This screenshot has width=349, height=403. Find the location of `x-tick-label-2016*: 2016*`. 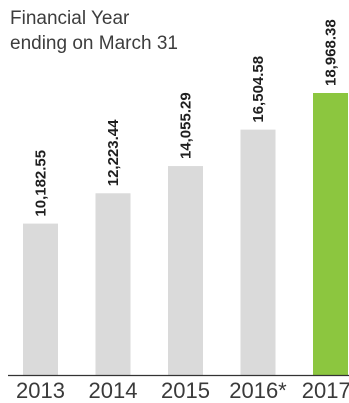

x-tick-label-2016*: 2016* is located at coordinates (258, 390).